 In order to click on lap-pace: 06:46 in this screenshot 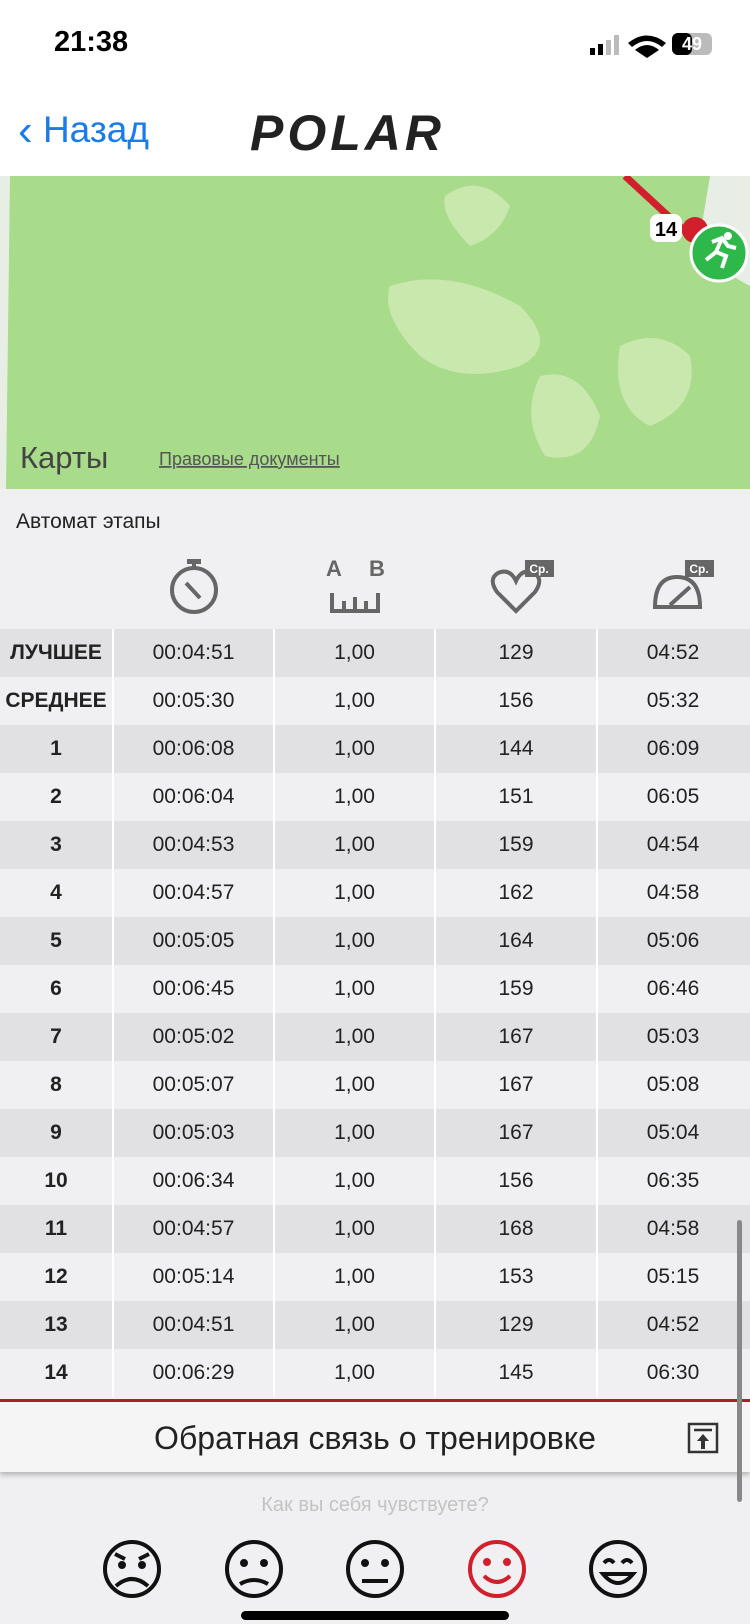, I will do `click(673, 988)`.